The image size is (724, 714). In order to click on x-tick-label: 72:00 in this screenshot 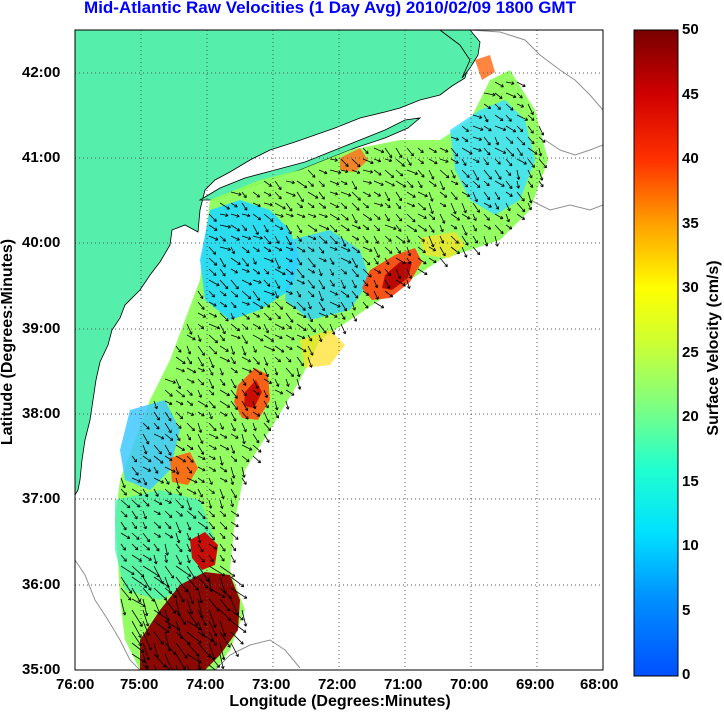, I will do `click(337, 684)`.